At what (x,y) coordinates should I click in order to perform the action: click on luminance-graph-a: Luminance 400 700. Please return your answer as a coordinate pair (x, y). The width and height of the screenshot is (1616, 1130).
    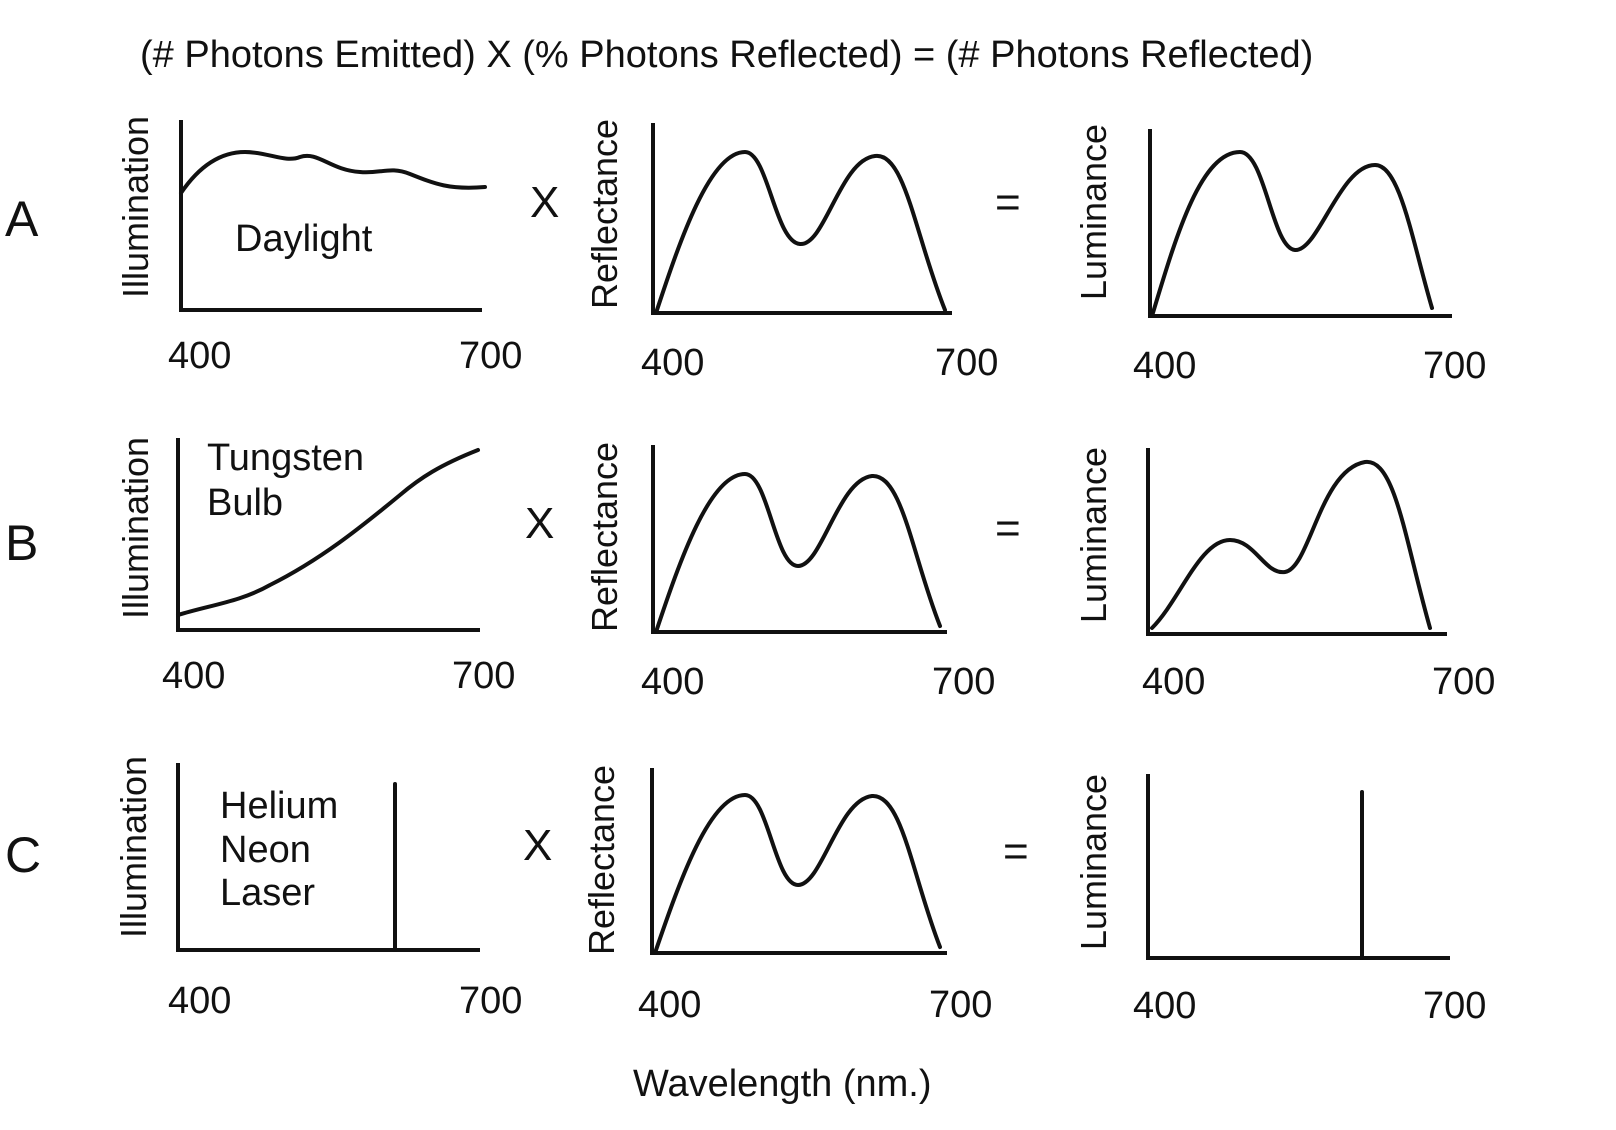
    Looking at the image, I should click on (1279, 255).